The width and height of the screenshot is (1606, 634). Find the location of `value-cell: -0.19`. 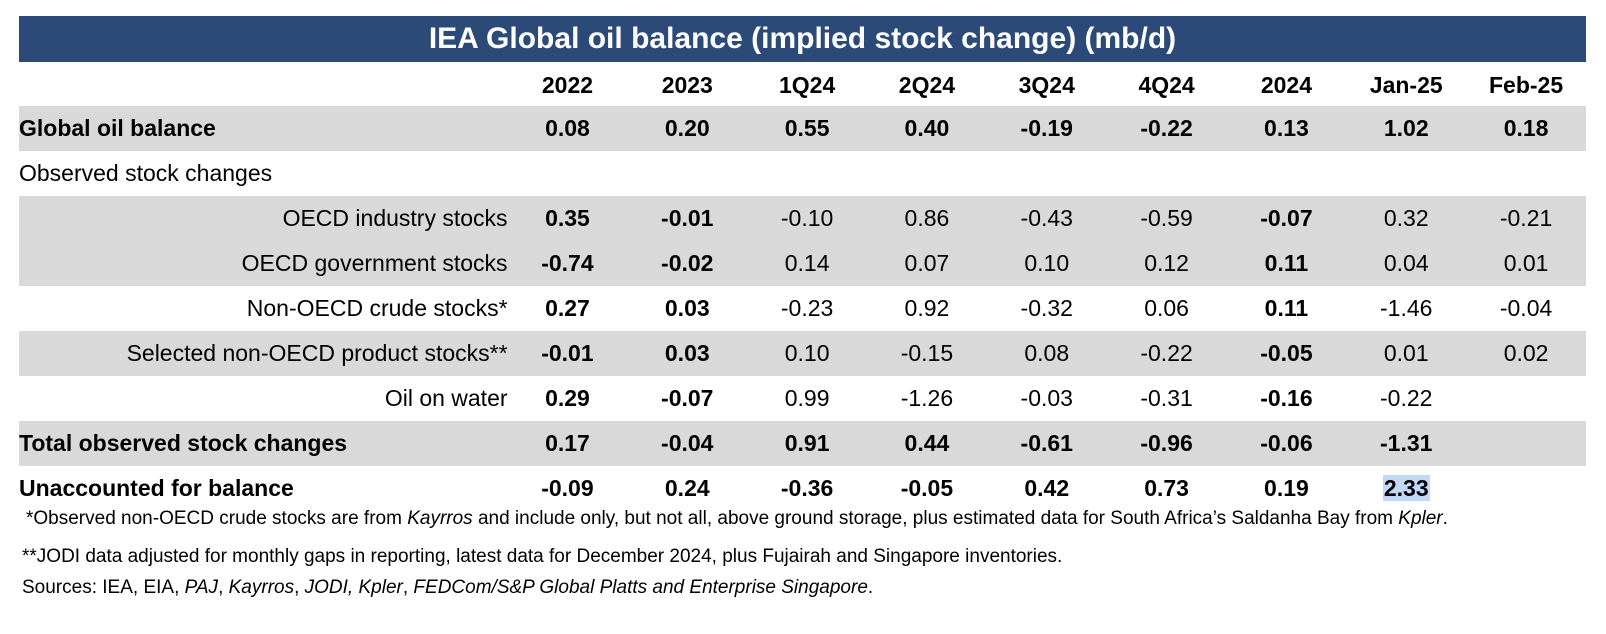

value-cell: -0.19 is located at coordinates (1046, 128).